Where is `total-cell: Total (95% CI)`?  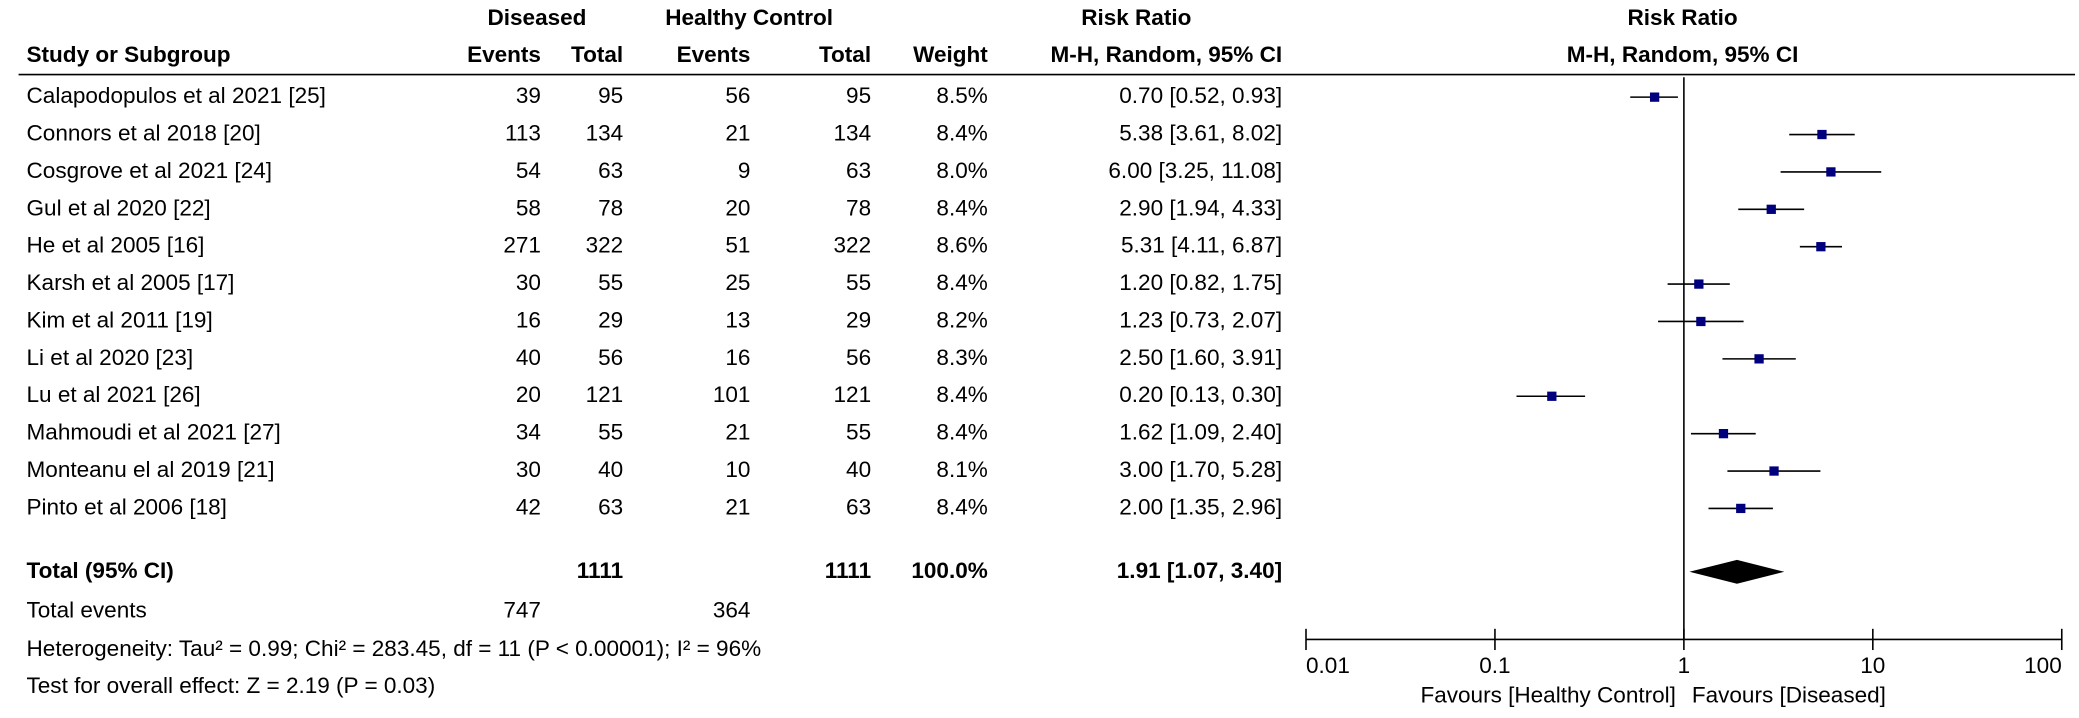 total-cell: Total (95% CI) is located at coordinates (100, 570).